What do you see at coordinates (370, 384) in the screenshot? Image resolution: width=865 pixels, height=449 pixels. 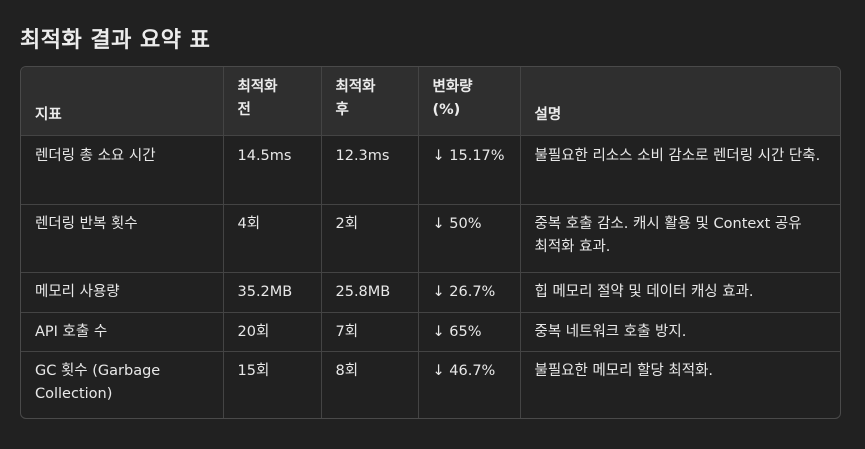 I see `cell-after: 8회` at bounding box center [370, 384].